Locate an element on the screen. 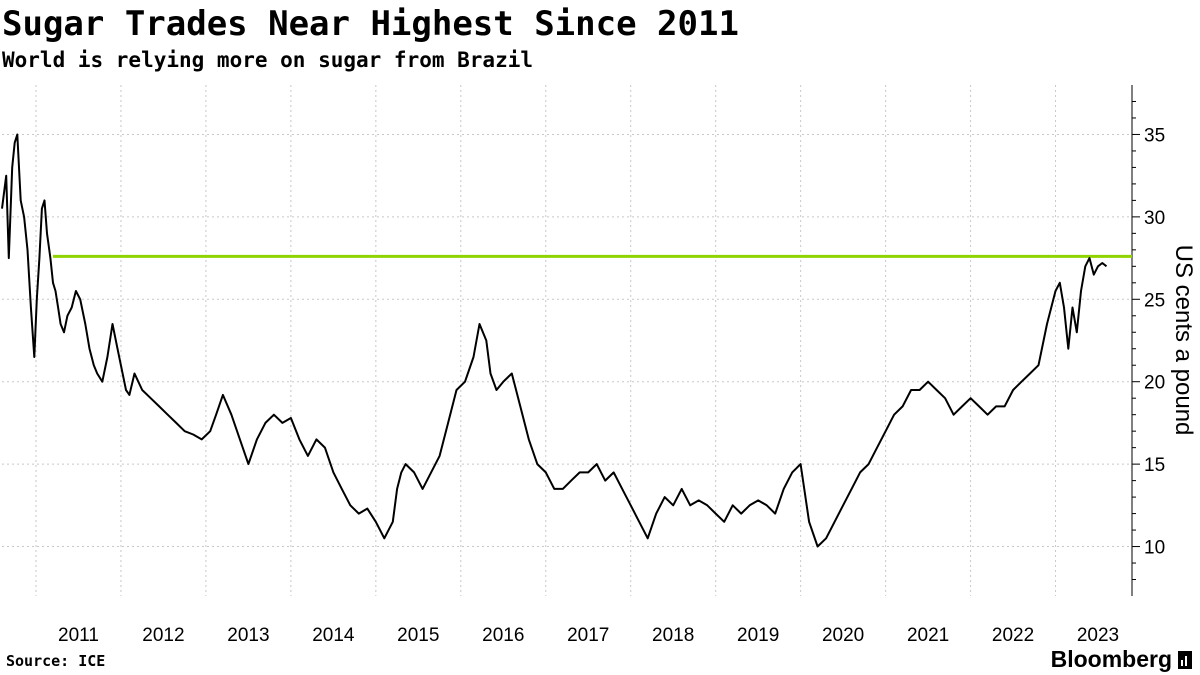 The image size is (1200, 675). y-tick-label: 15 is located at coordinates (1154, 465).